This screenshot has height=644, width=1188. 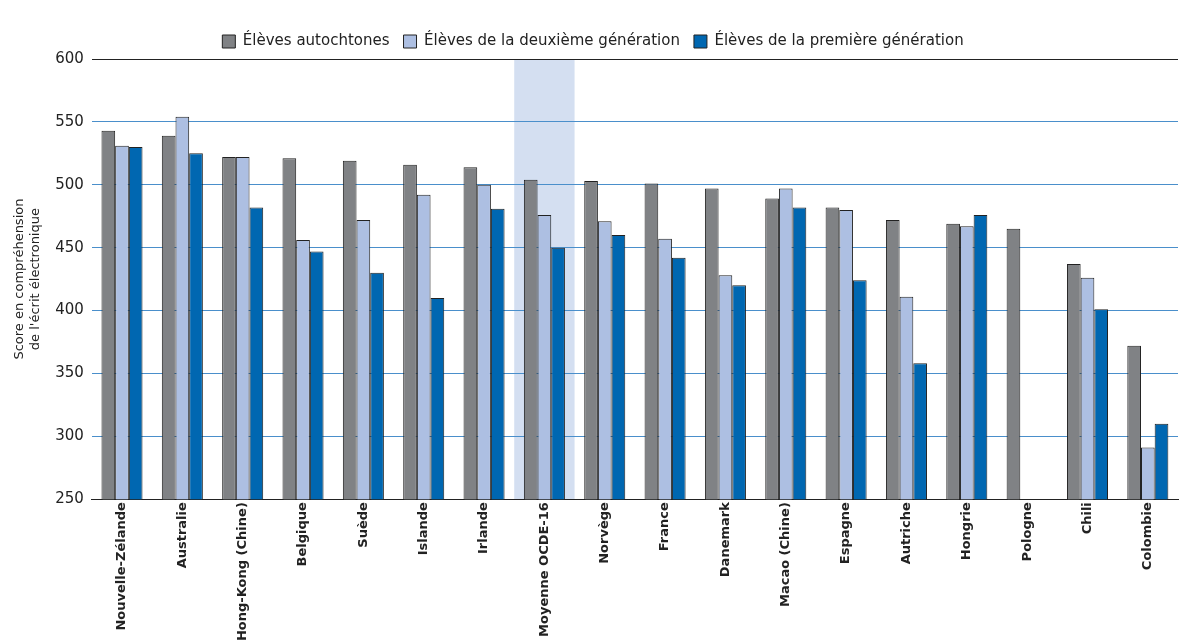 What do you see at coordinates (26, 279) in the screenshot?
I see `y-axis-title: Score en compréhension de l'écrit électronique` at bounding box center [26, 279].